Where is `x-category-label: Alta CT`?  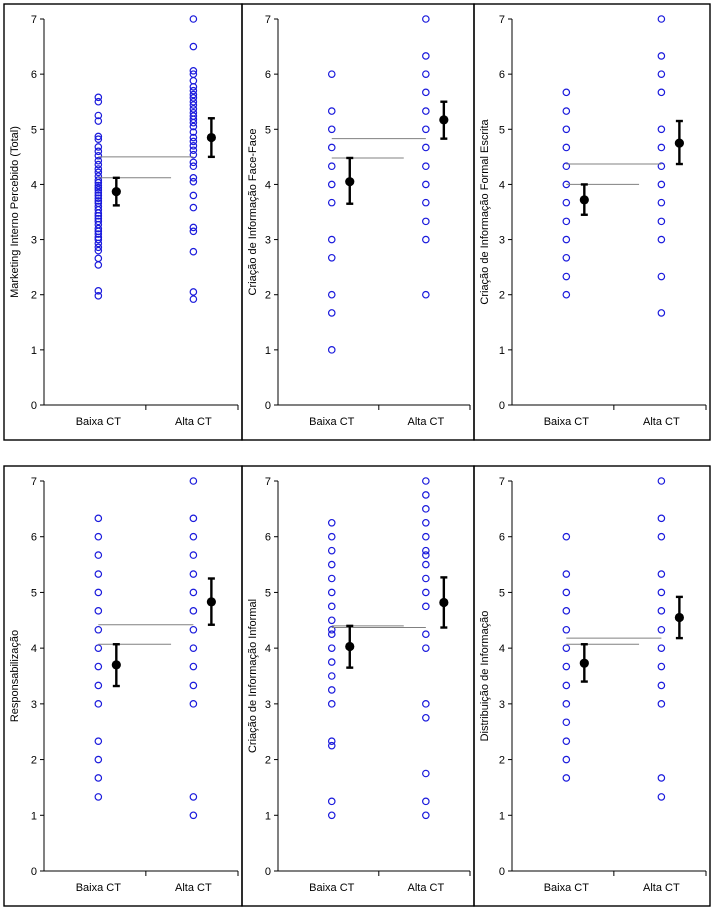
x-category-label: Alta CT is located at coordinates (661, 888).